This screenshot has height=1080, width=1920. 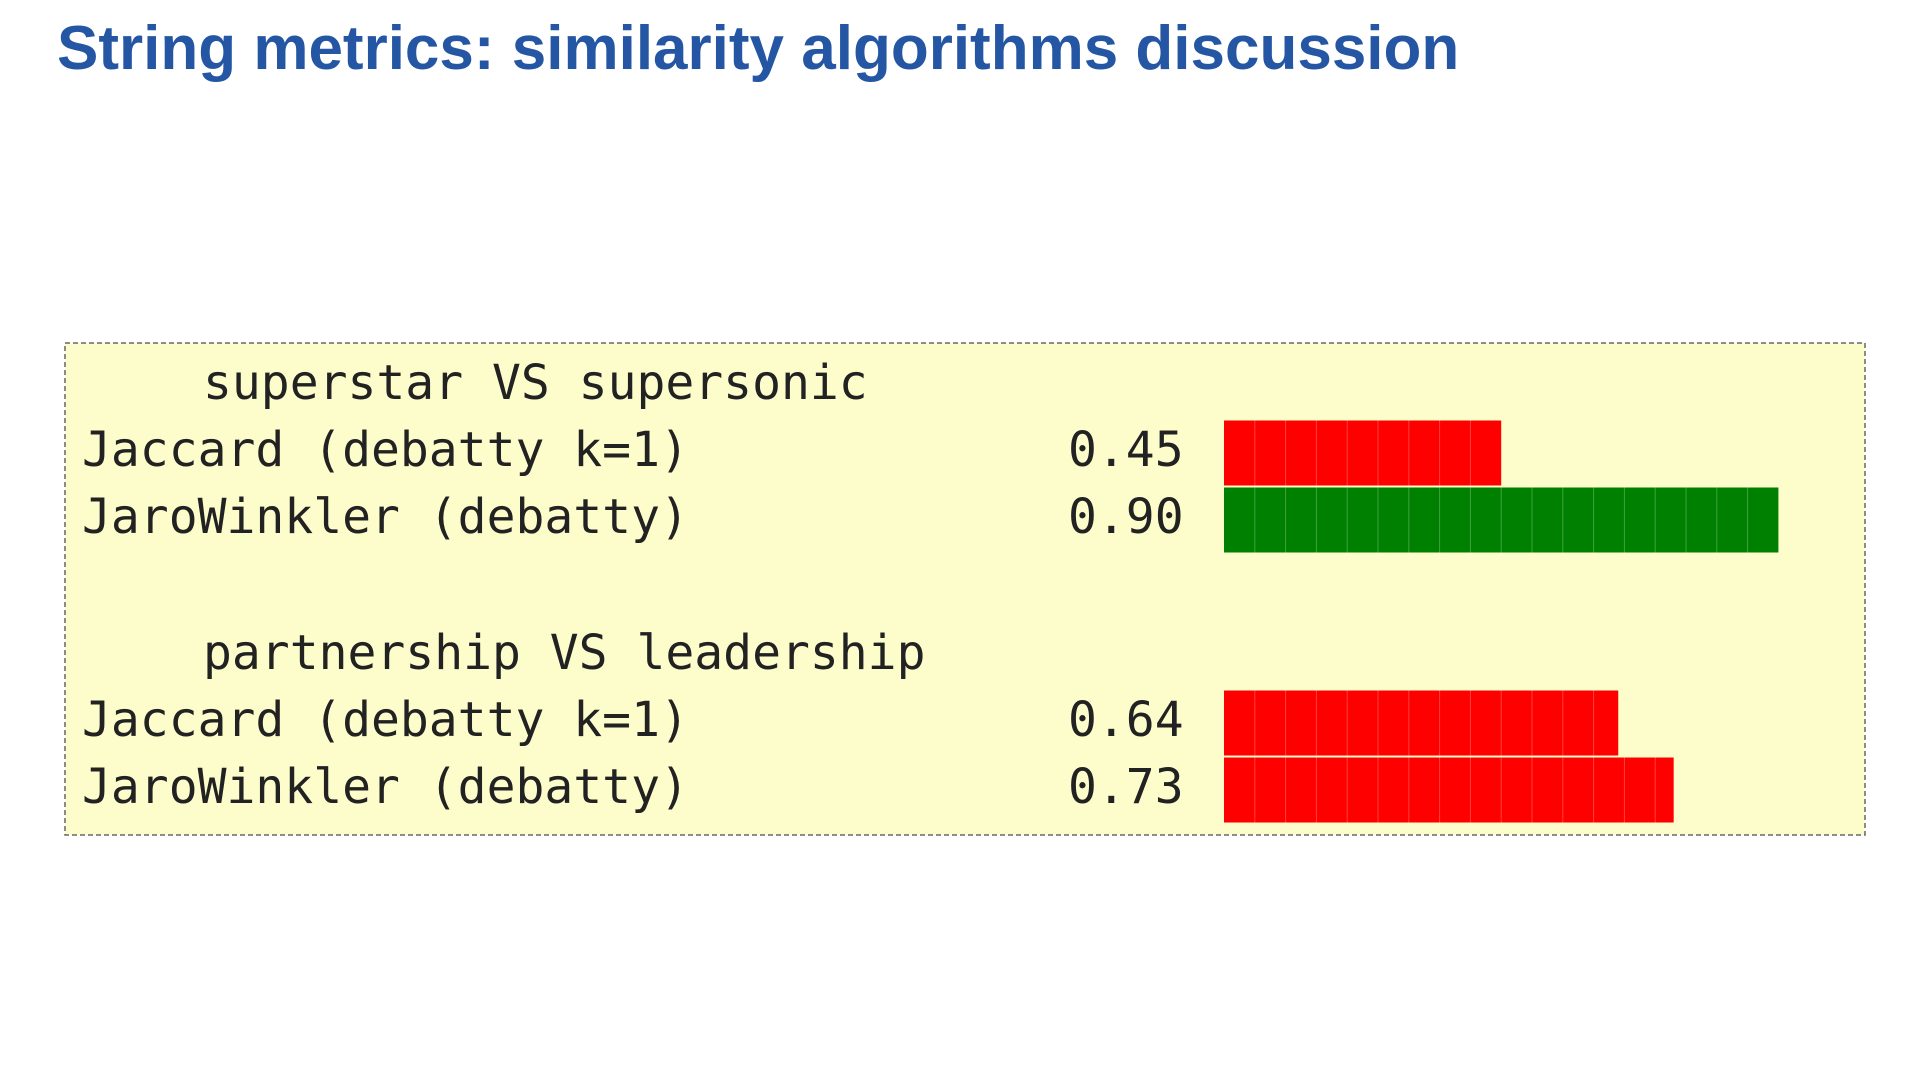 What do you see at coordinates (1126, 787) in the screenshot?
I see `metric-score: 0.73` at bounding box center [1126, 787].